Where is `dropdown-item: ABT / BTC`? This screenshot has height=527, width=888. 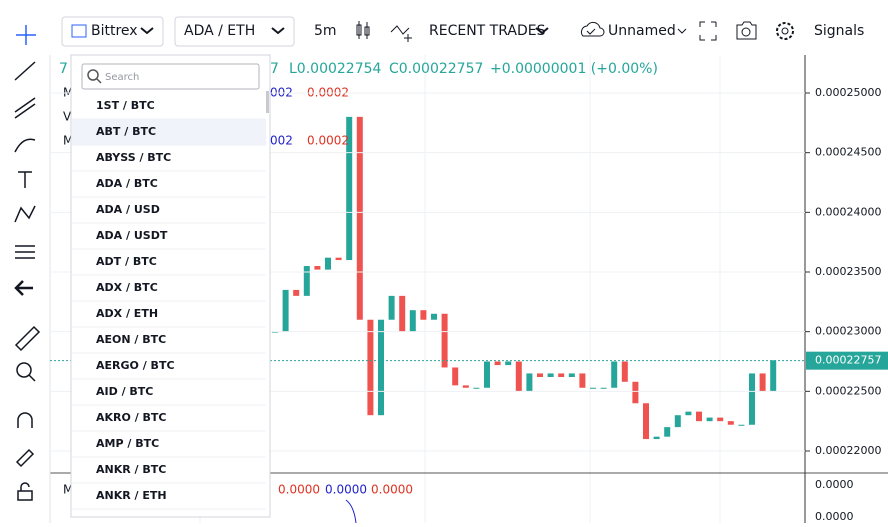 dropdown-item: ABT / BTC is located at coordinates (126, 131).